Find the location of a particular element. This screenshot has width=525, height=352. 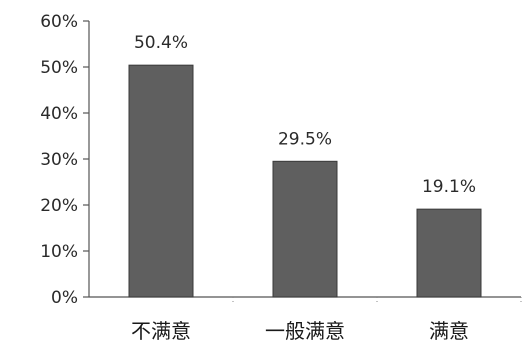

data-label: 50.4% is located at coordinates (161, 43).